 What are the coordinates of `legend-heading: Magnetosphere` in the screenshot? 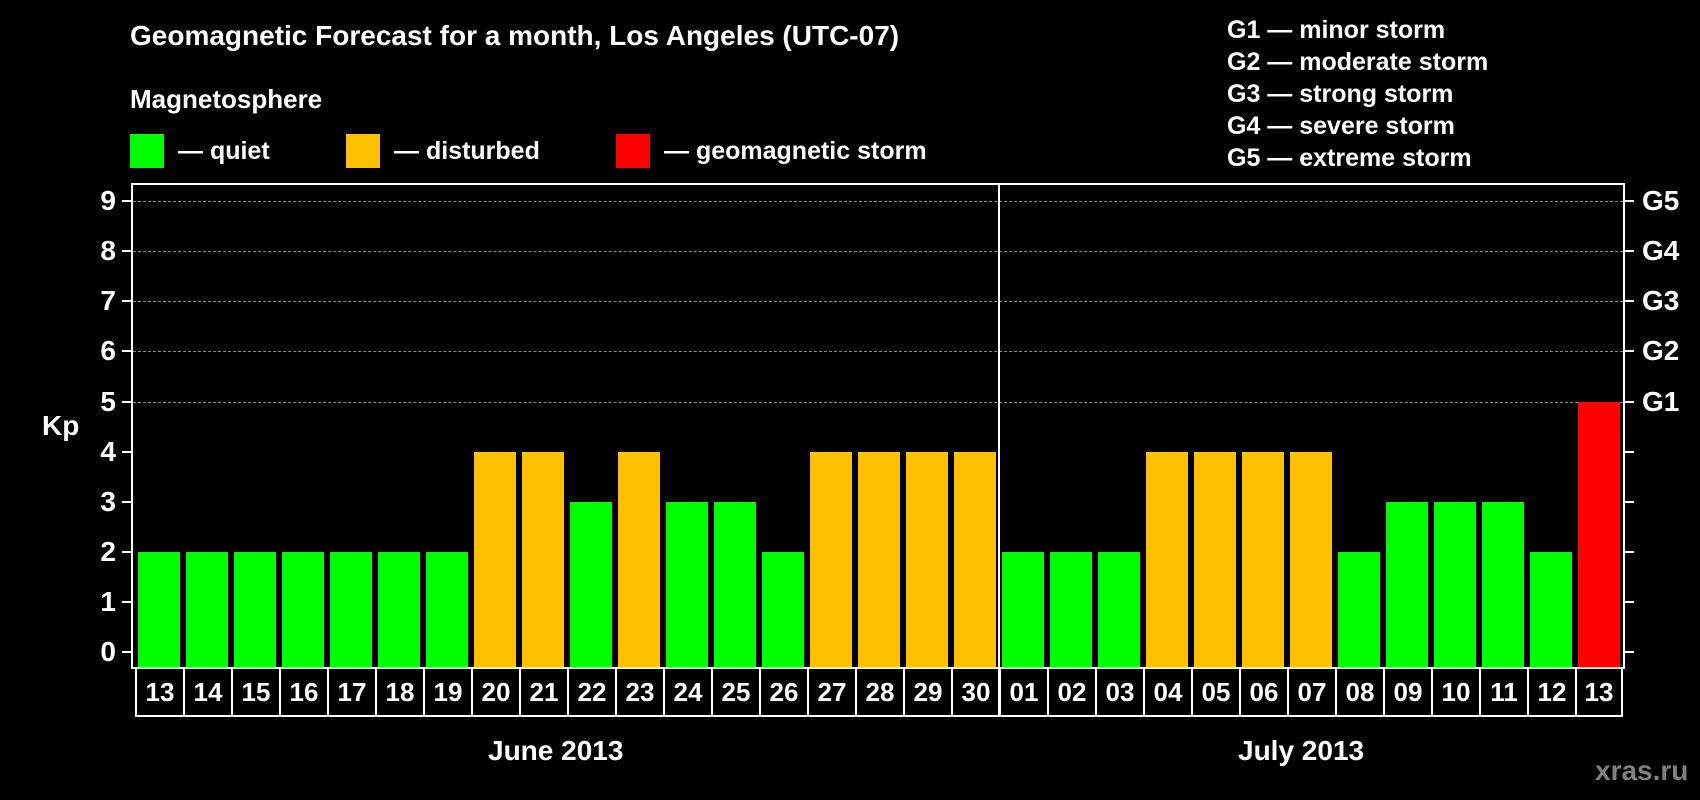 It's located at (226, 99).